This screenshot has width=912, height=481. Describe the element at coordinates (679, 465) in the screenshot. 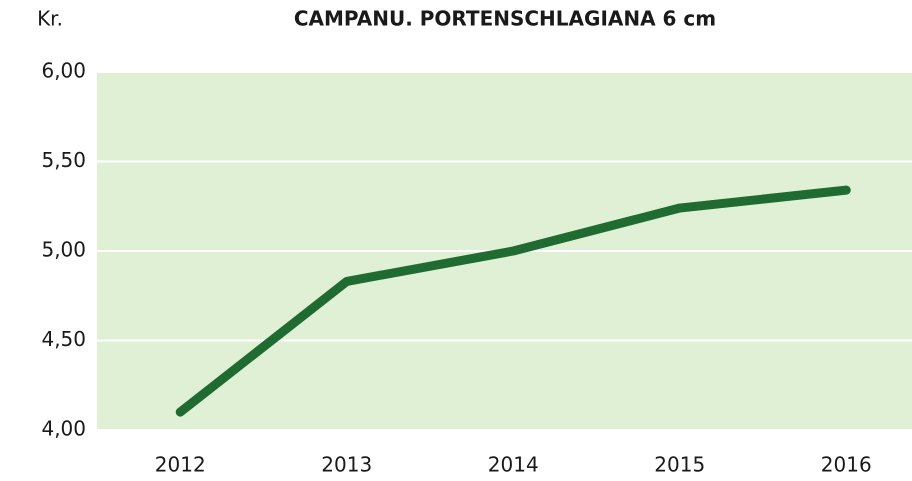

I see `x-tick-label: 2015` at that location.